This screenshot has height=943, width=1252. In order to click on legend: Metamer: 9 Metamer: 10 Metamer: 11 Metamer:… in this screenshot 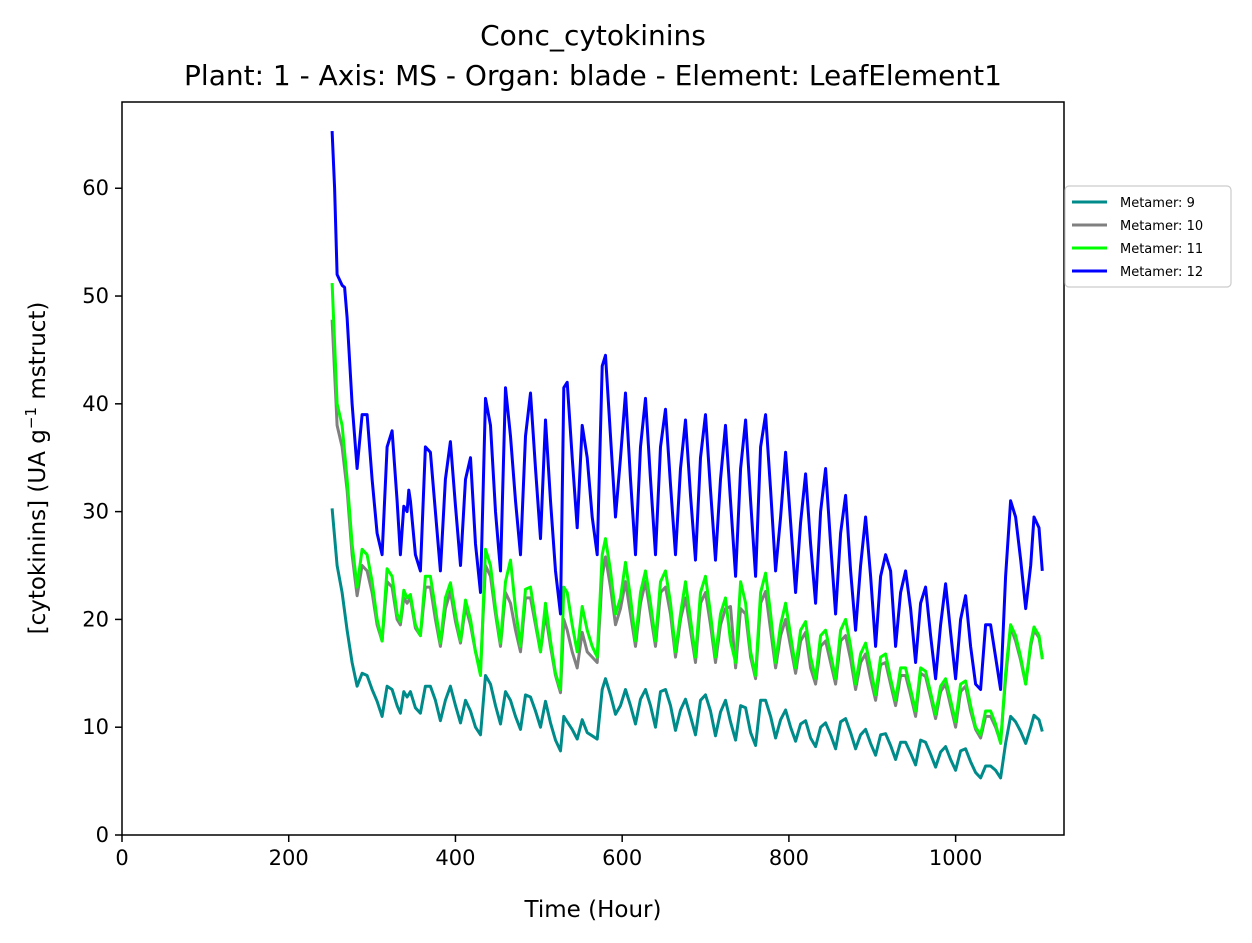, I will do `click(1148, 236)`.